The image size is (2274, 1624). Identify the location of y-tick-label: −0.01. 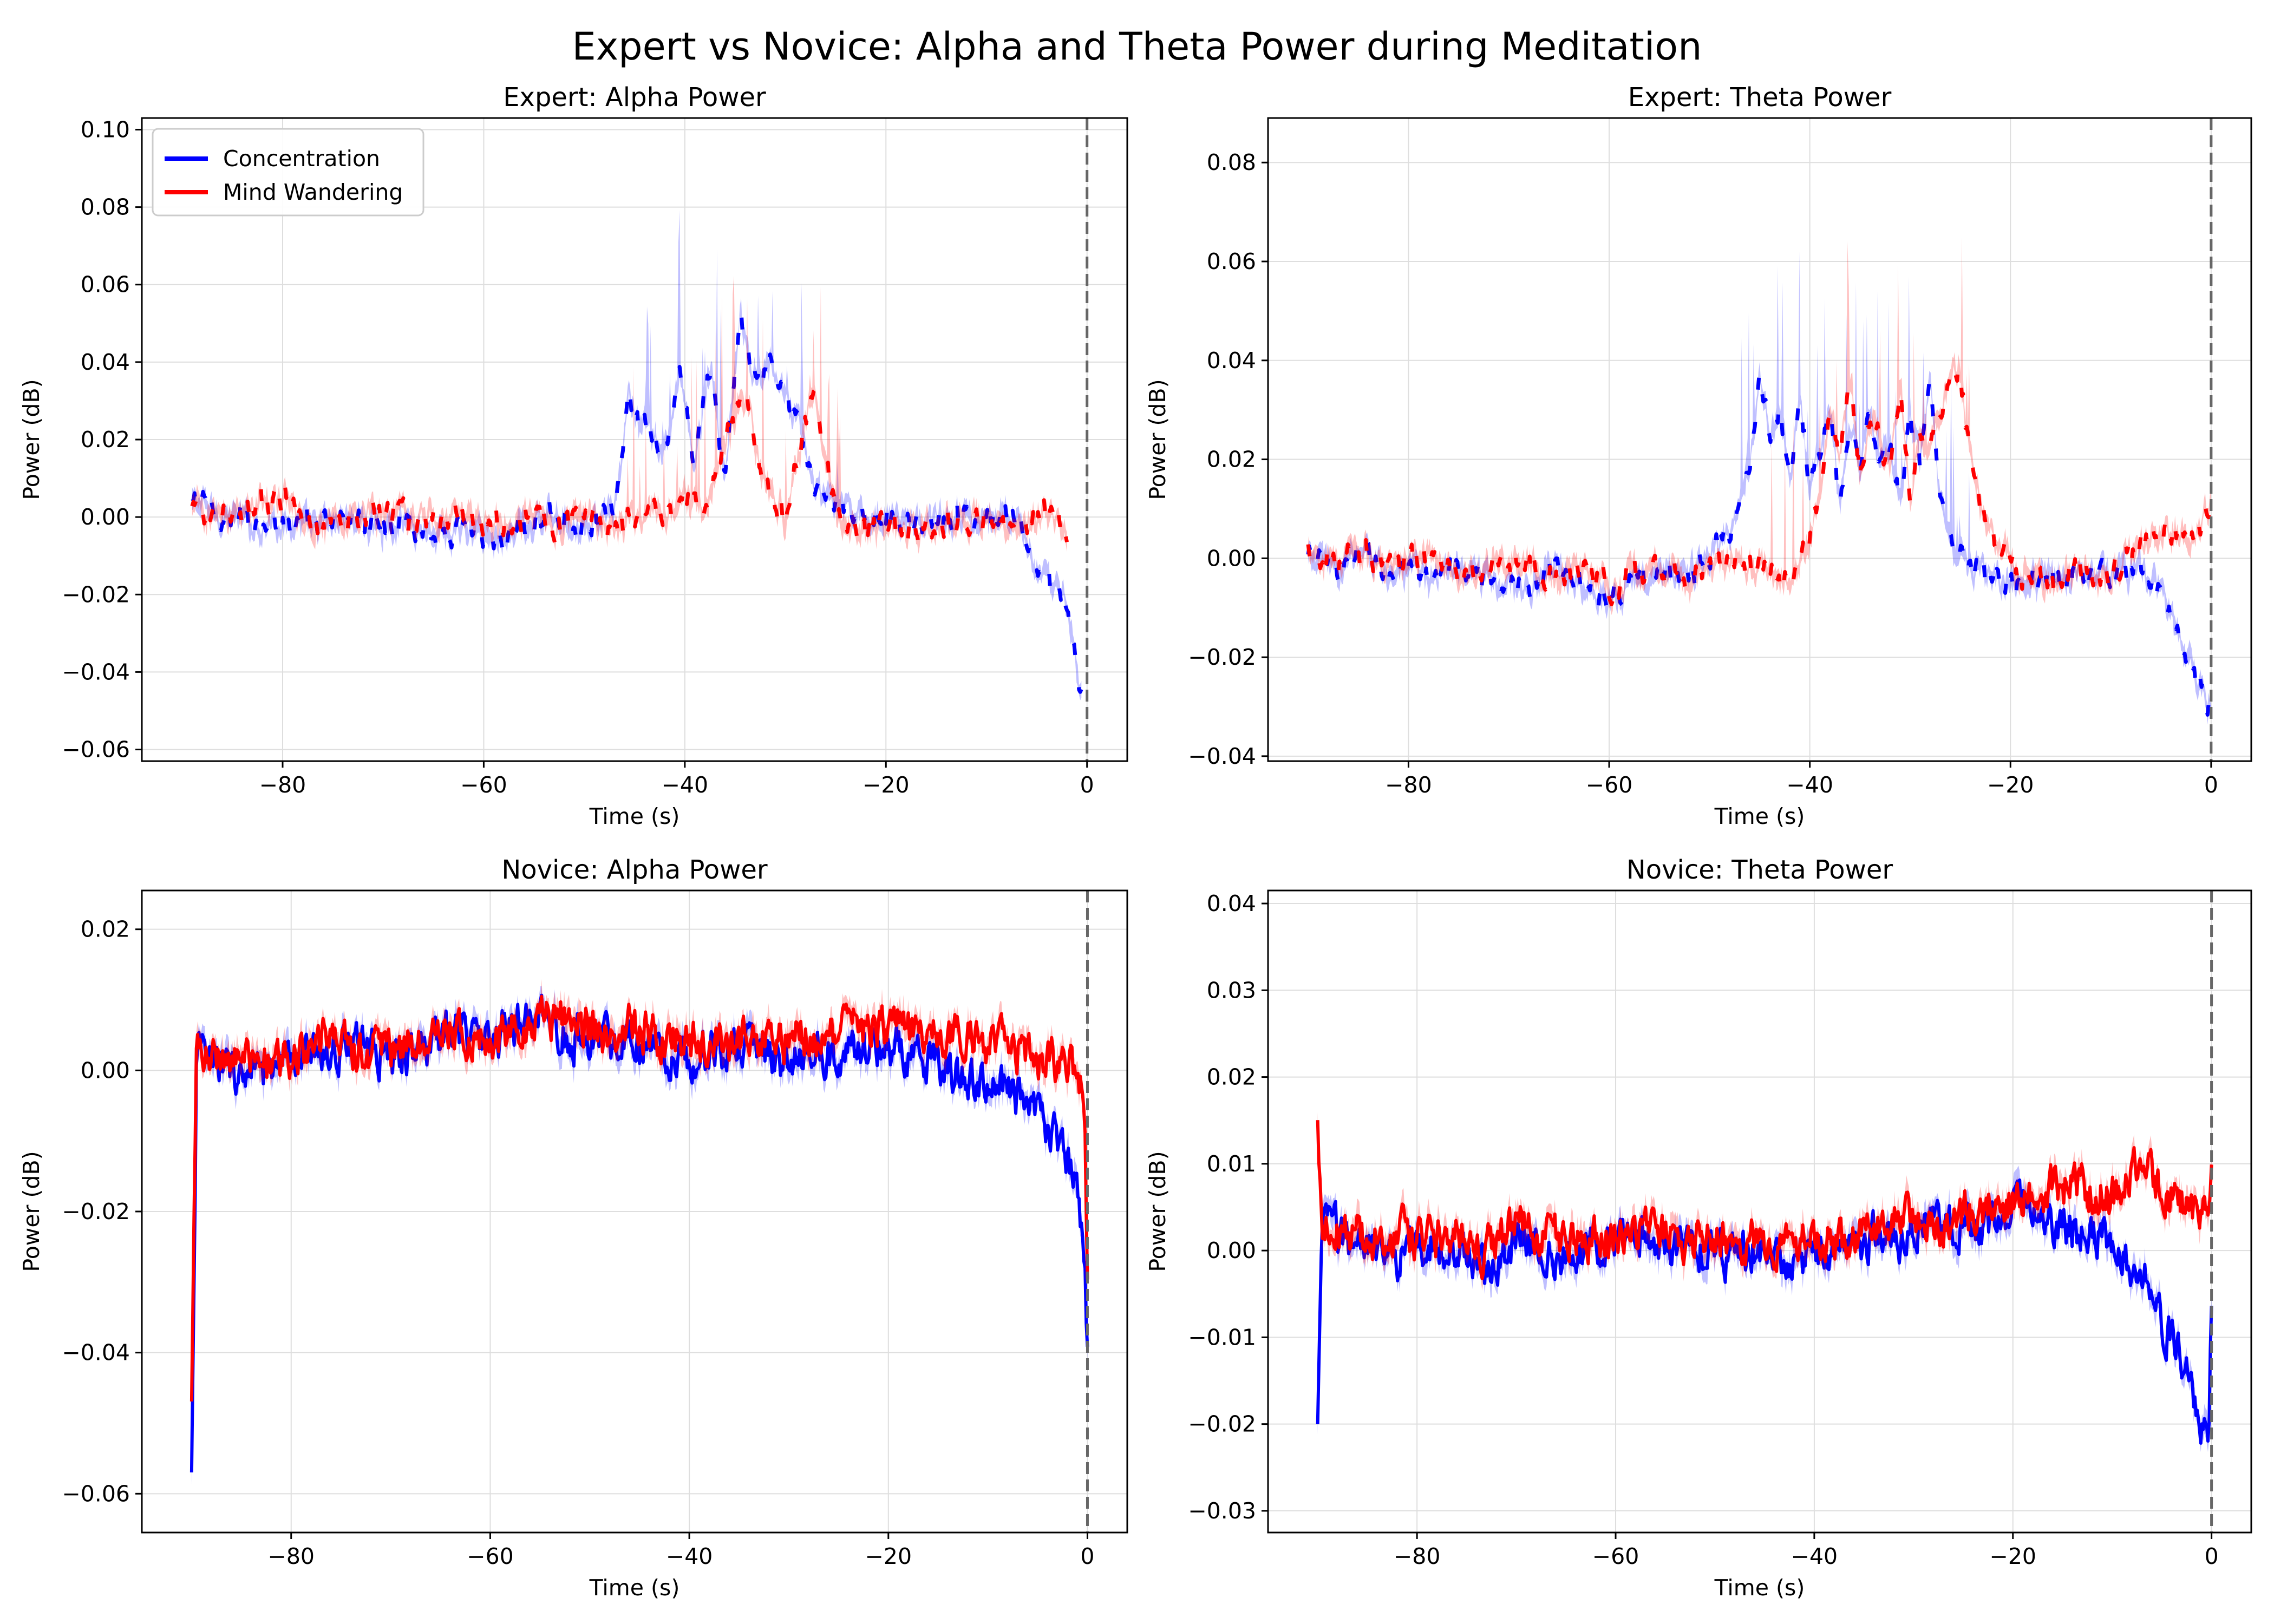
(1222, 1337).